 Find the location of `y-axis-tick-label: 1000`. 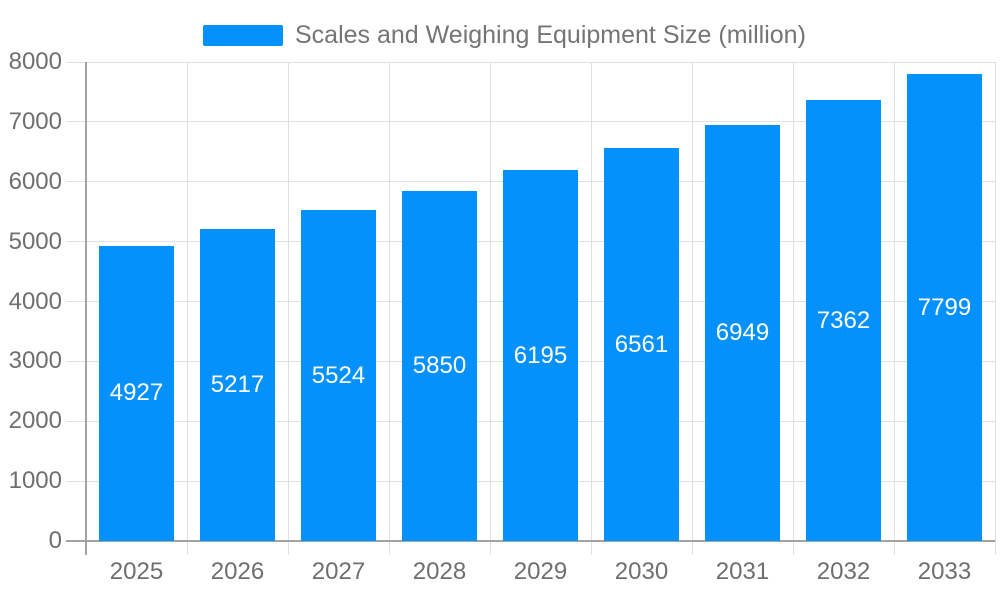

y-axis-tick-label: 1000 is located at coordinates (35, 481).